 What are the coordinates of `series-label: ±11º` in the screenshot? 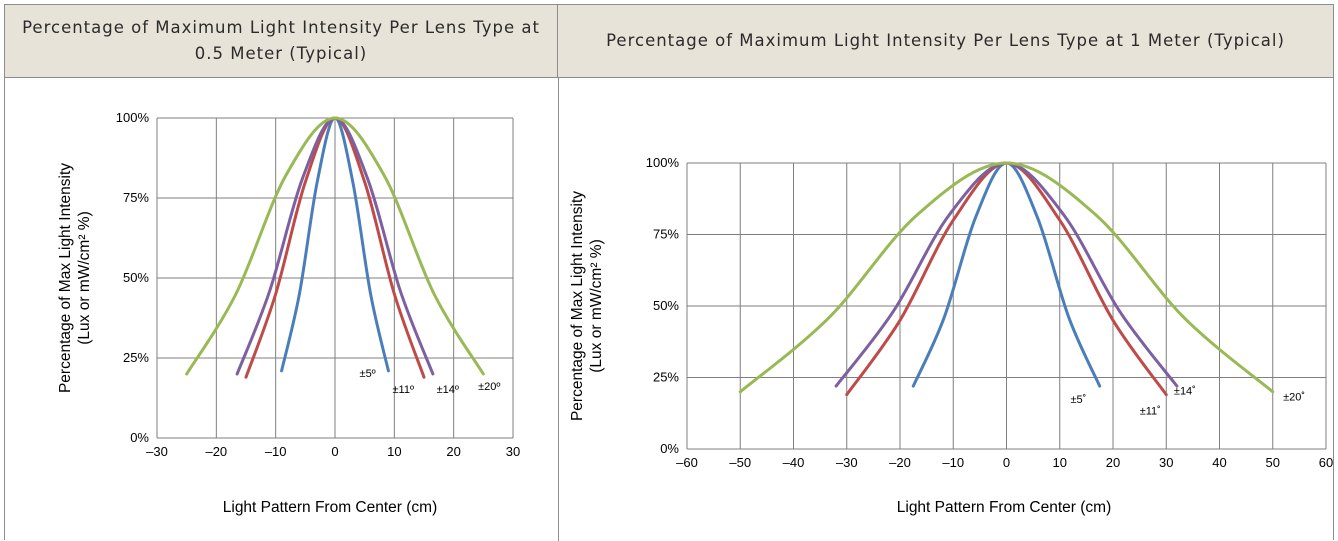 It's located at (402, 390).